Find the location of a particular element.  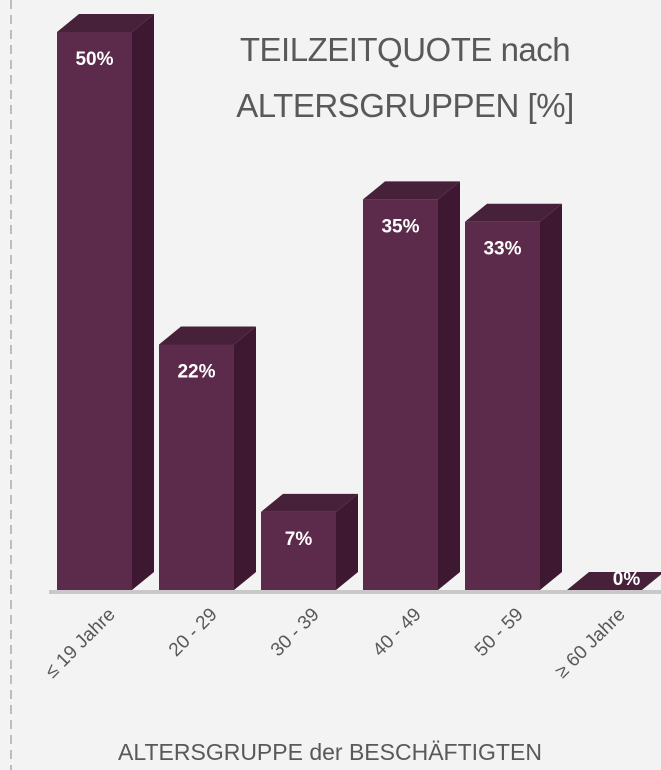

chart-title: TEILZEITQUOTE nach ALTERSGRUPPEN [%] is located at coordinates (405, 77).